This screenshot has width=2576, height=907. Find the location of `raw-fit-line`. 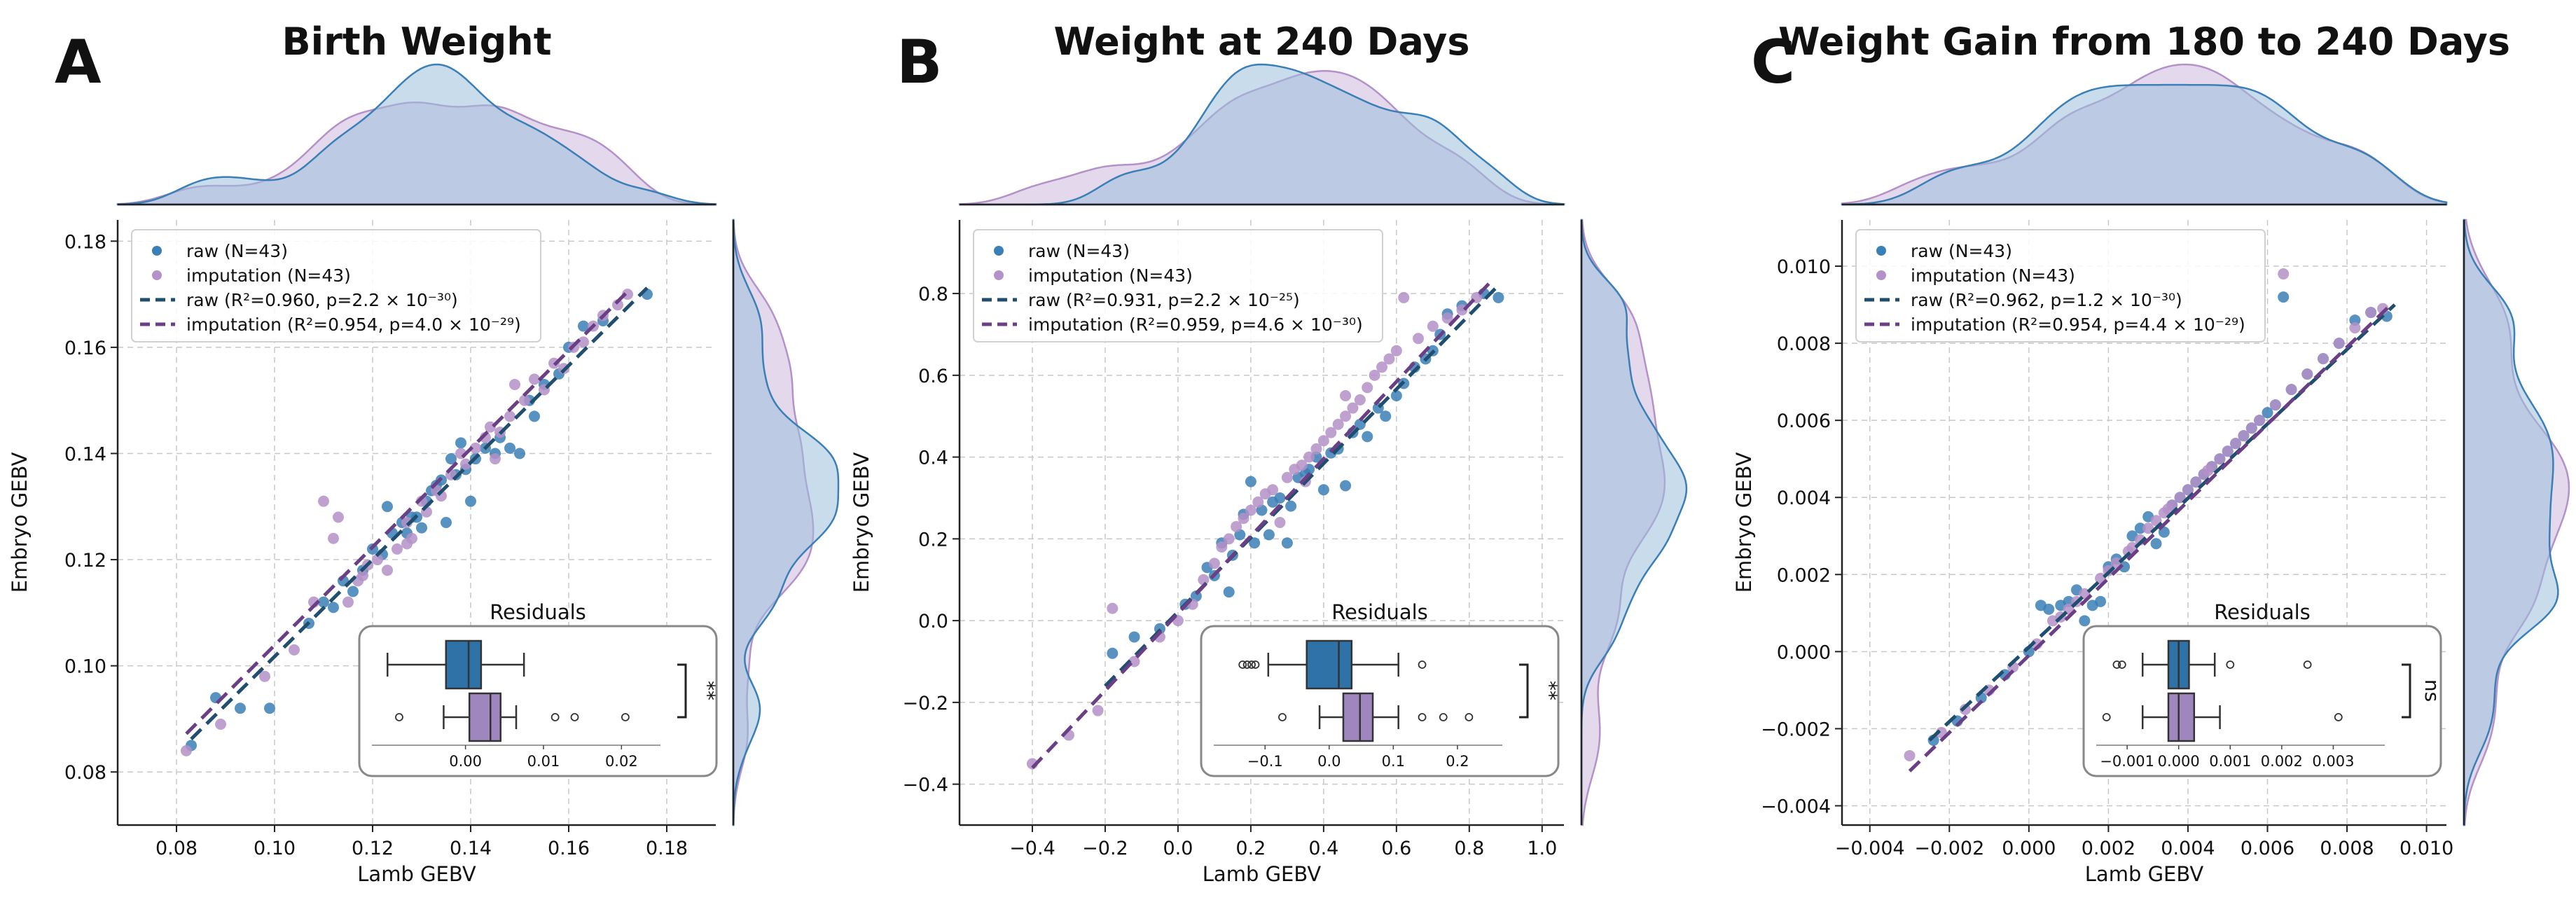

raw-fit-line is located at coordinates (419, 513).